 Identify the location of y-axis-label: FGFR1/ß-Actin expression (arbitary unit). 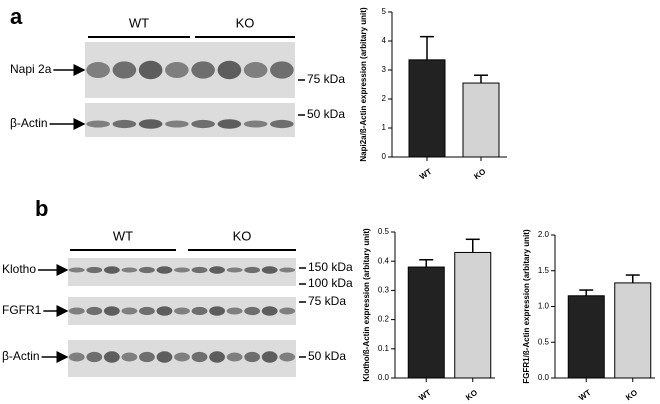
(526, 306).